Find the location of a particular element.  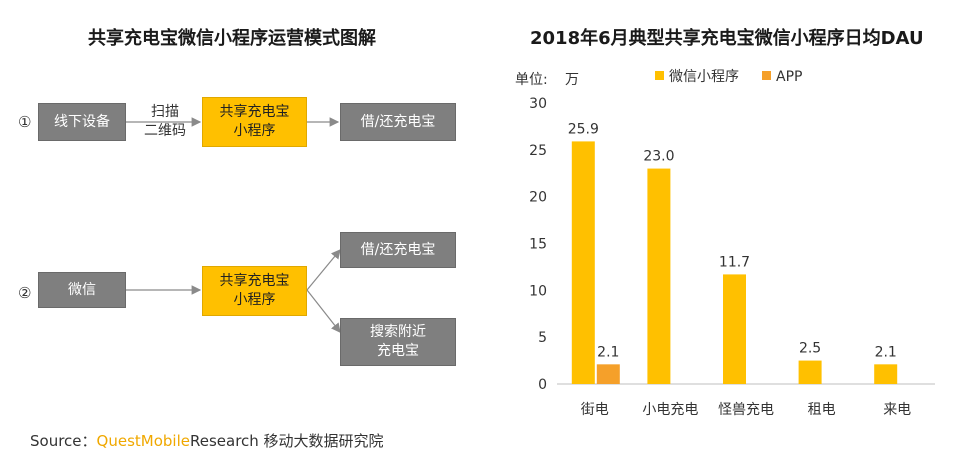

offline-device-label: 线下设备 is located at coordinates (82, 121).